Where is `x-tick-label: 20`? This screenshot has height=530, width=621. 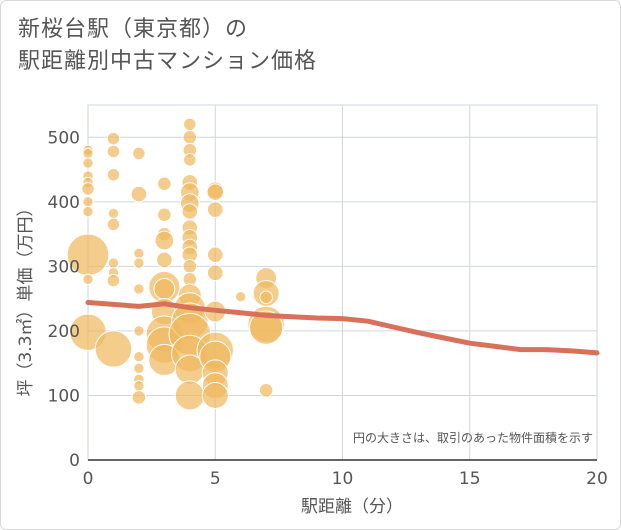
x-tick-label: 20 is located at coordinates (597, 479).